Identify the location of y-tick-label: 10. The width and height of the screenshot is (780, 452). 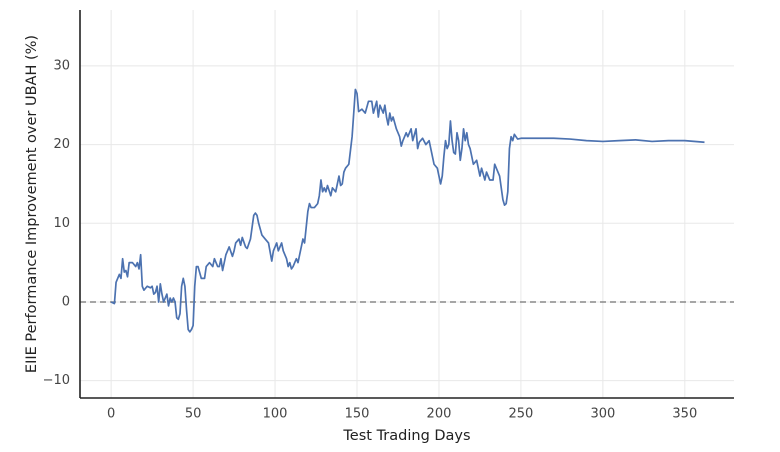
(61, 223).